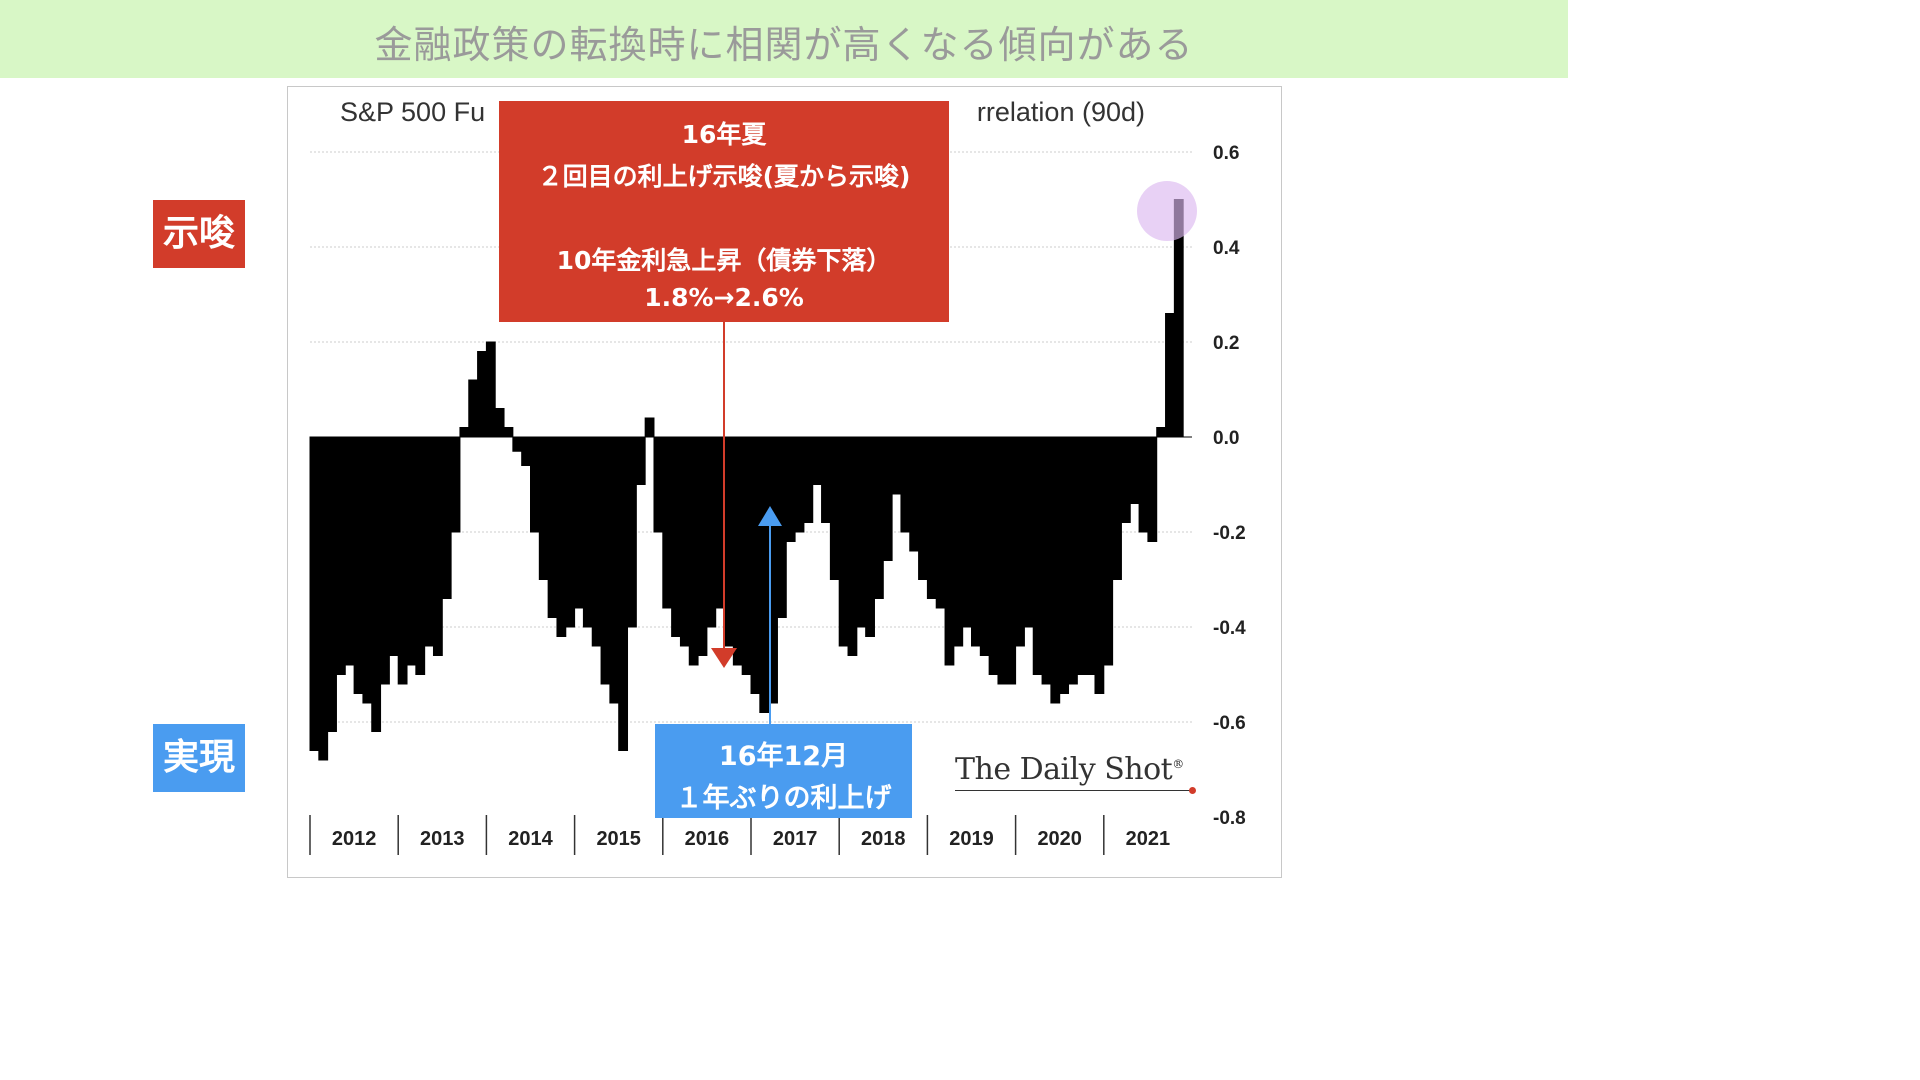 This screenshot has width=1920, height=1080. Describe the element at coordinates (1192, 790) in the screenshot. I see `logo-dot` at that location.